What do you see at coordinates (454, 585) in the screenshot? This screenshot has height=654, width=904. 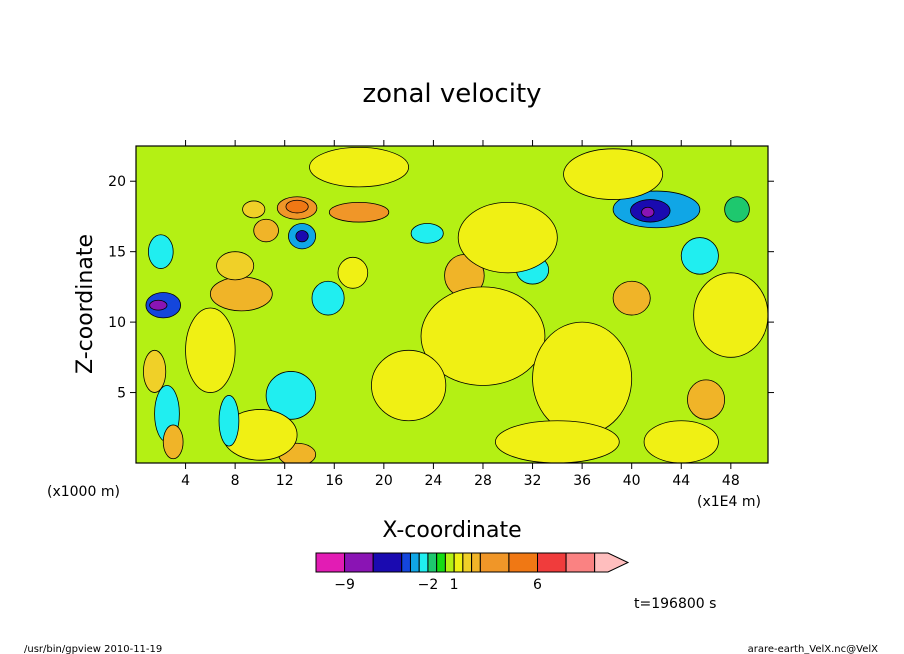 I see `colorbar-label: 1` at bounding box center [454, 585].